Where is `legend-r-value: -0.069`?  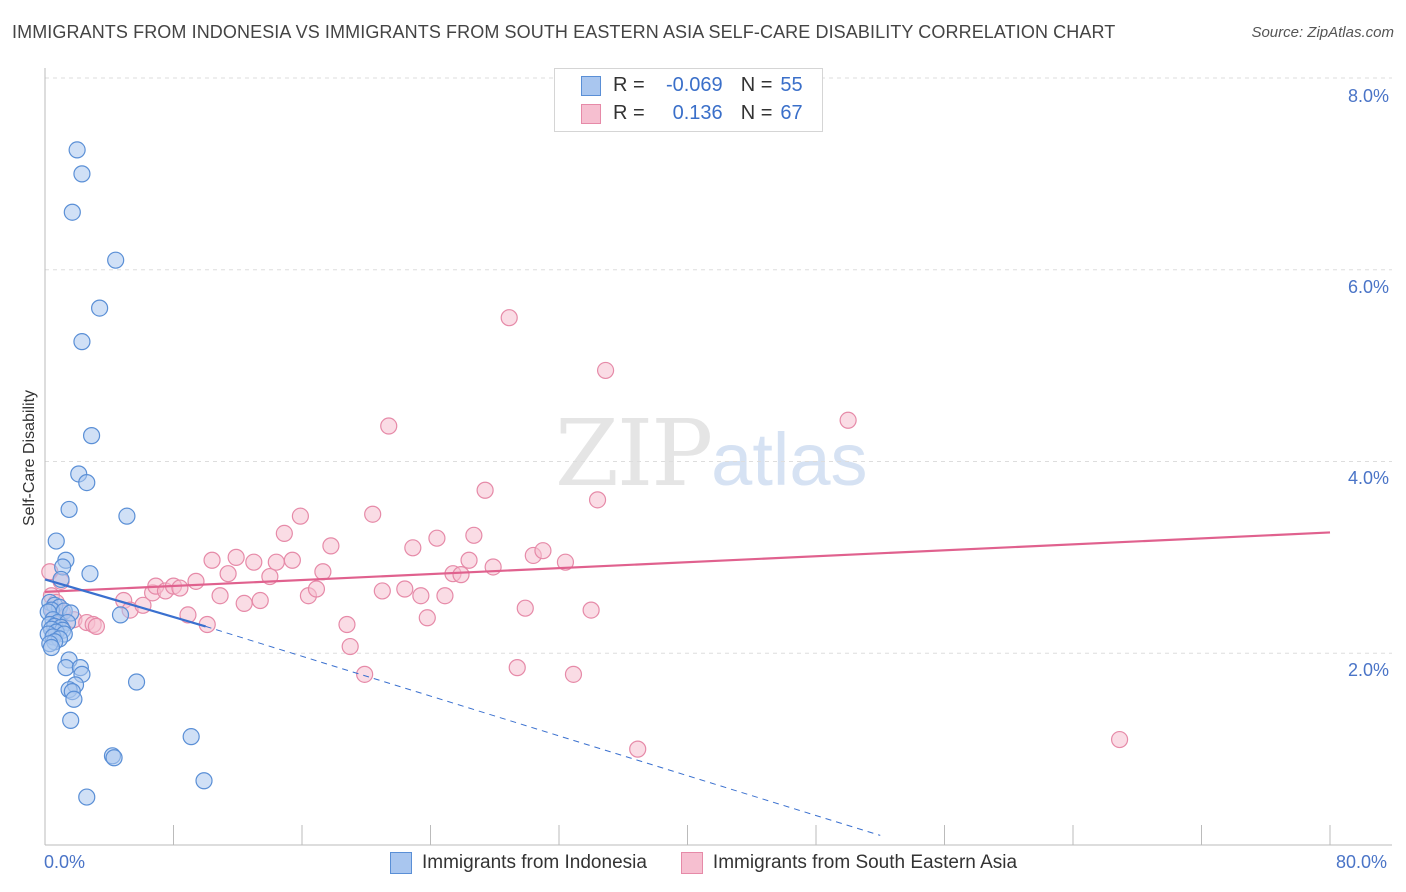
legend-r-value: -0.069 is located at coordinates (694, 85).